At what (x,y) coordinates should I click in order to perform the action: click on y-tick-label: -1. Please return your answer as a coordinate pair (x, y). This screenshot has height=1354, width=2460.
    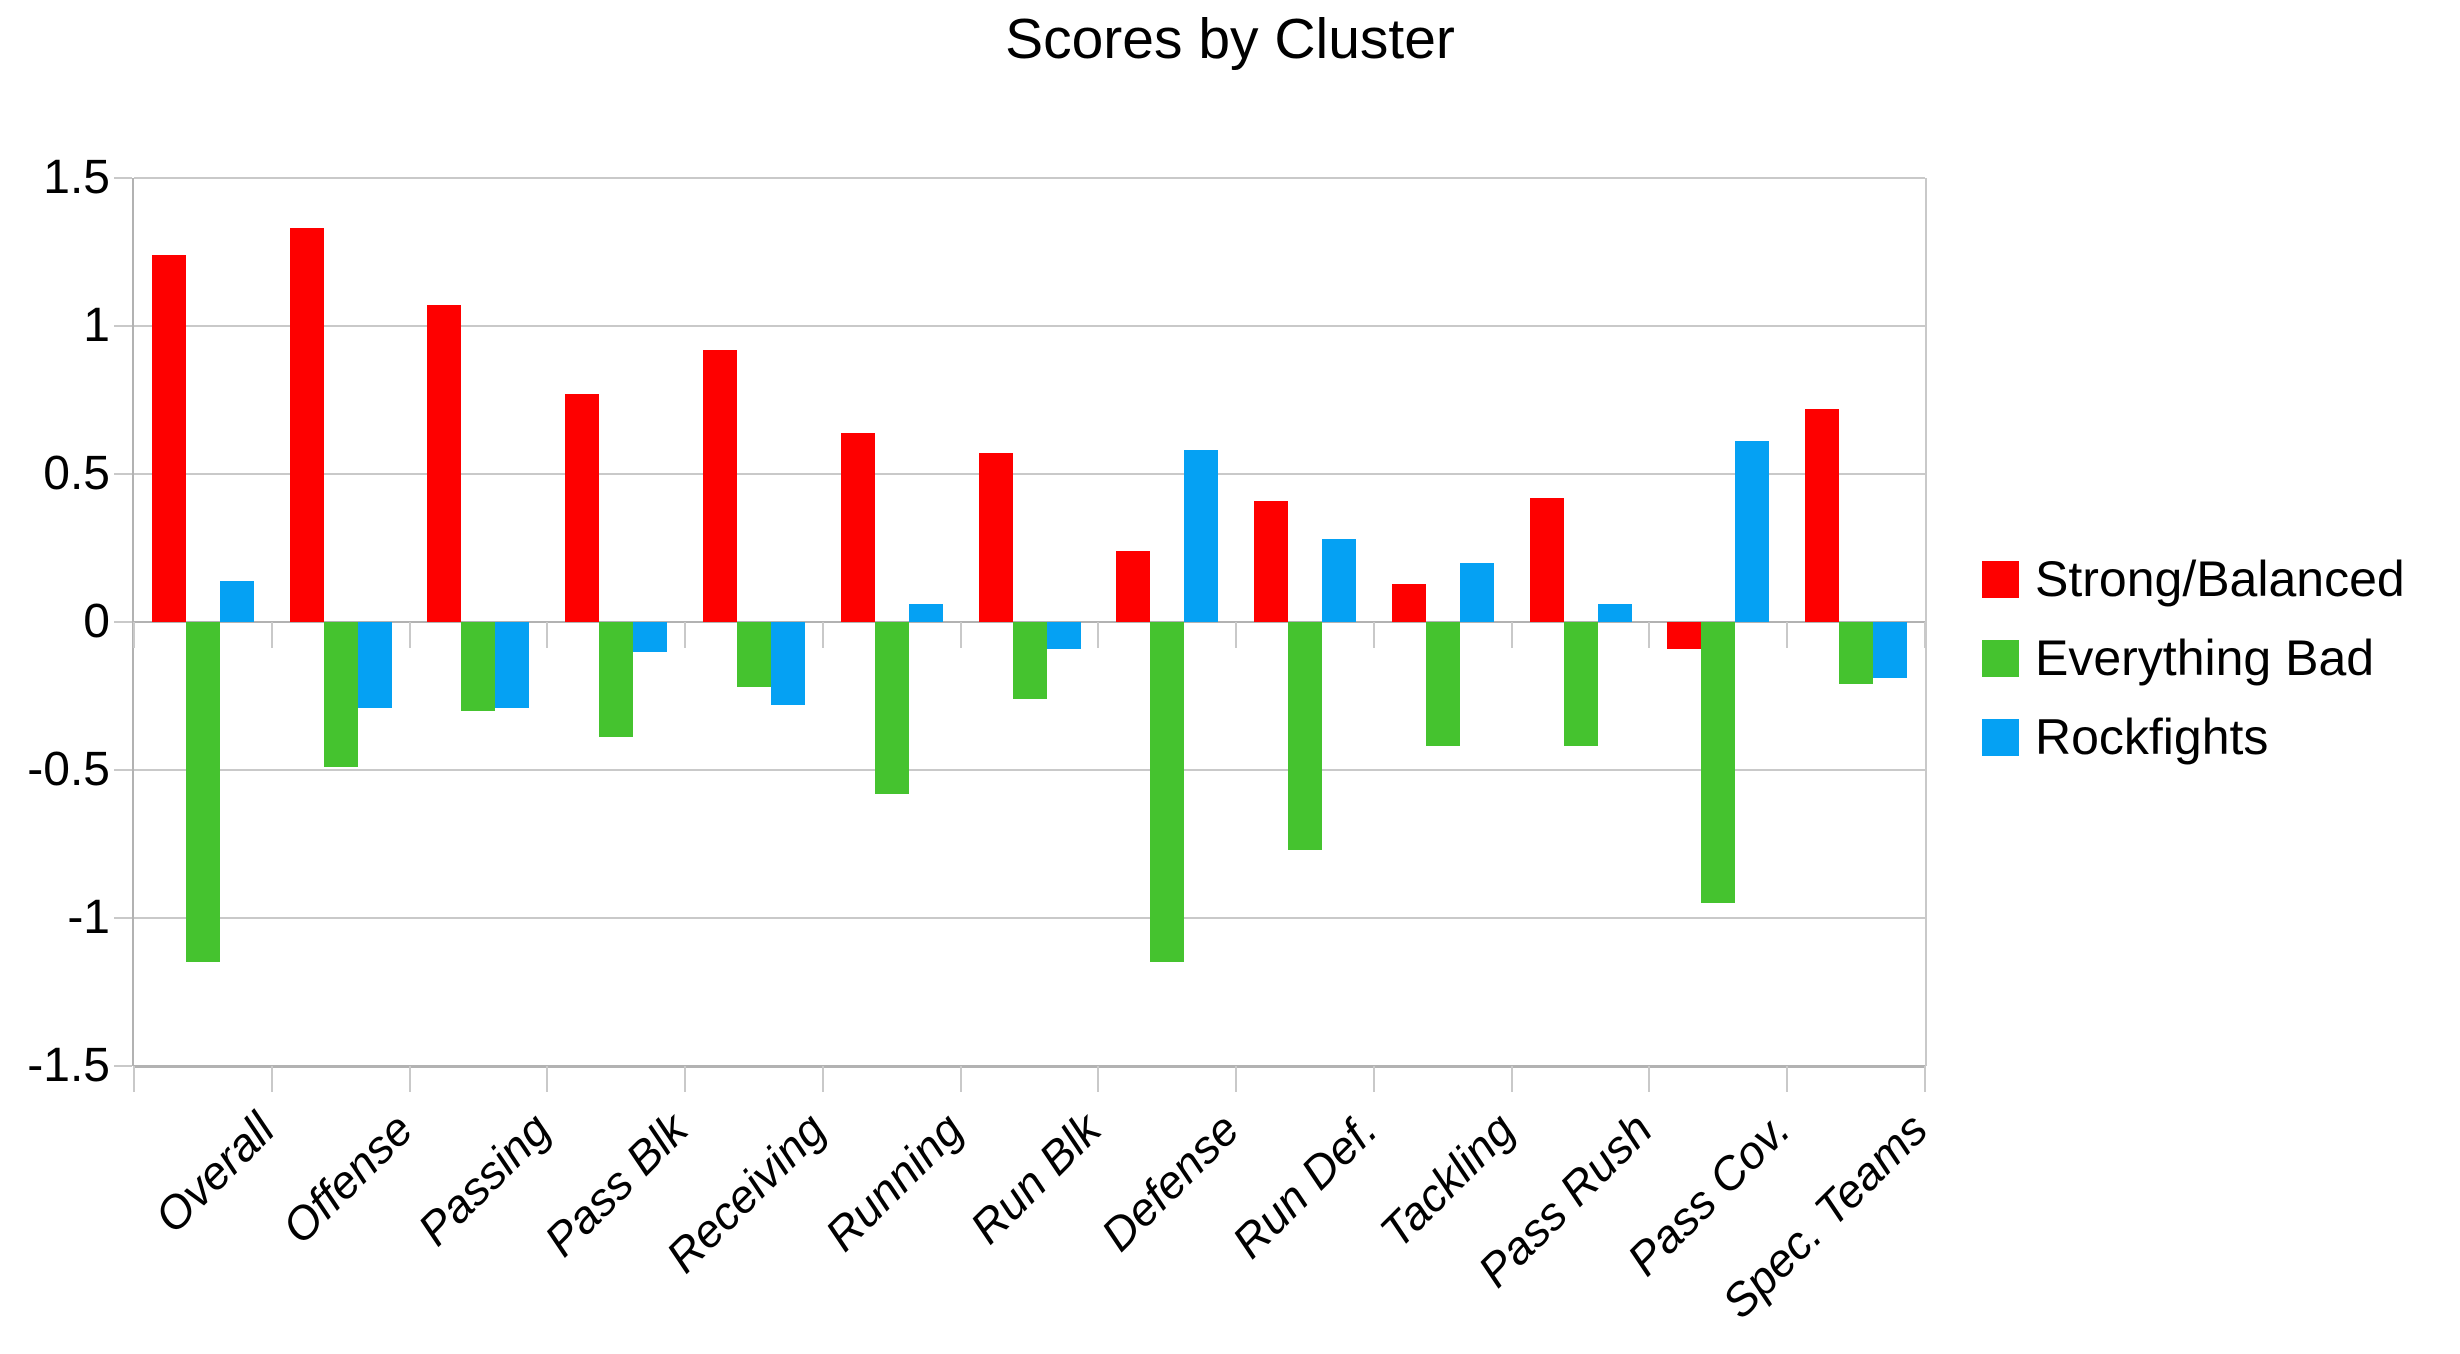
    Looking at the image, I should click on (88, 917).